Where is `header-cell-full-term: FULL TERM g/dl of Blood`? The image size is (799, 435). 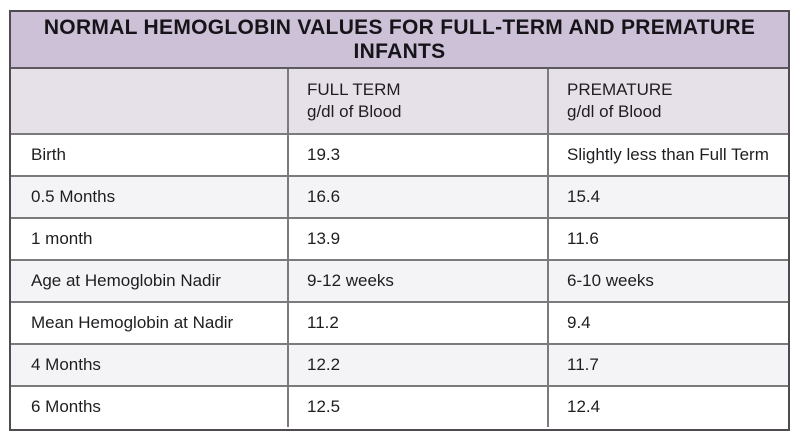
header-cell-full-term: FULL TERM g/dl of Blood is located at coordinates (417, 101).